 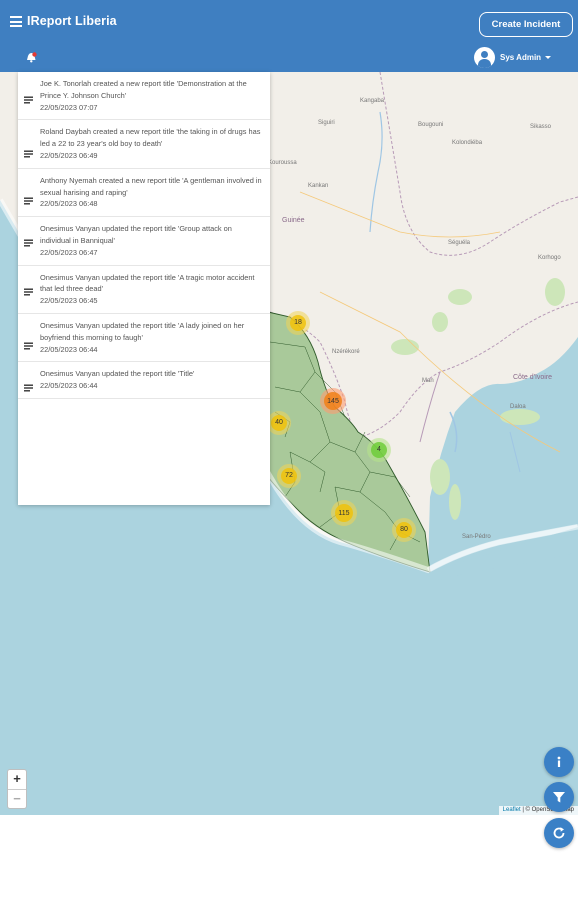 What do you see at coordinates (476, 537) in the screenshot?
I see `map-label: San-Pédro` at bounding box center [476, 537].